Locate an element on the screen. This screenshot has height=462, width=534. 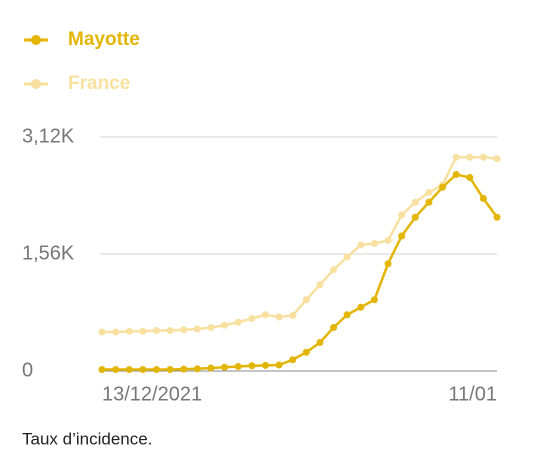
y-tick-label: 1,56K is located at coordinates (48, 253).